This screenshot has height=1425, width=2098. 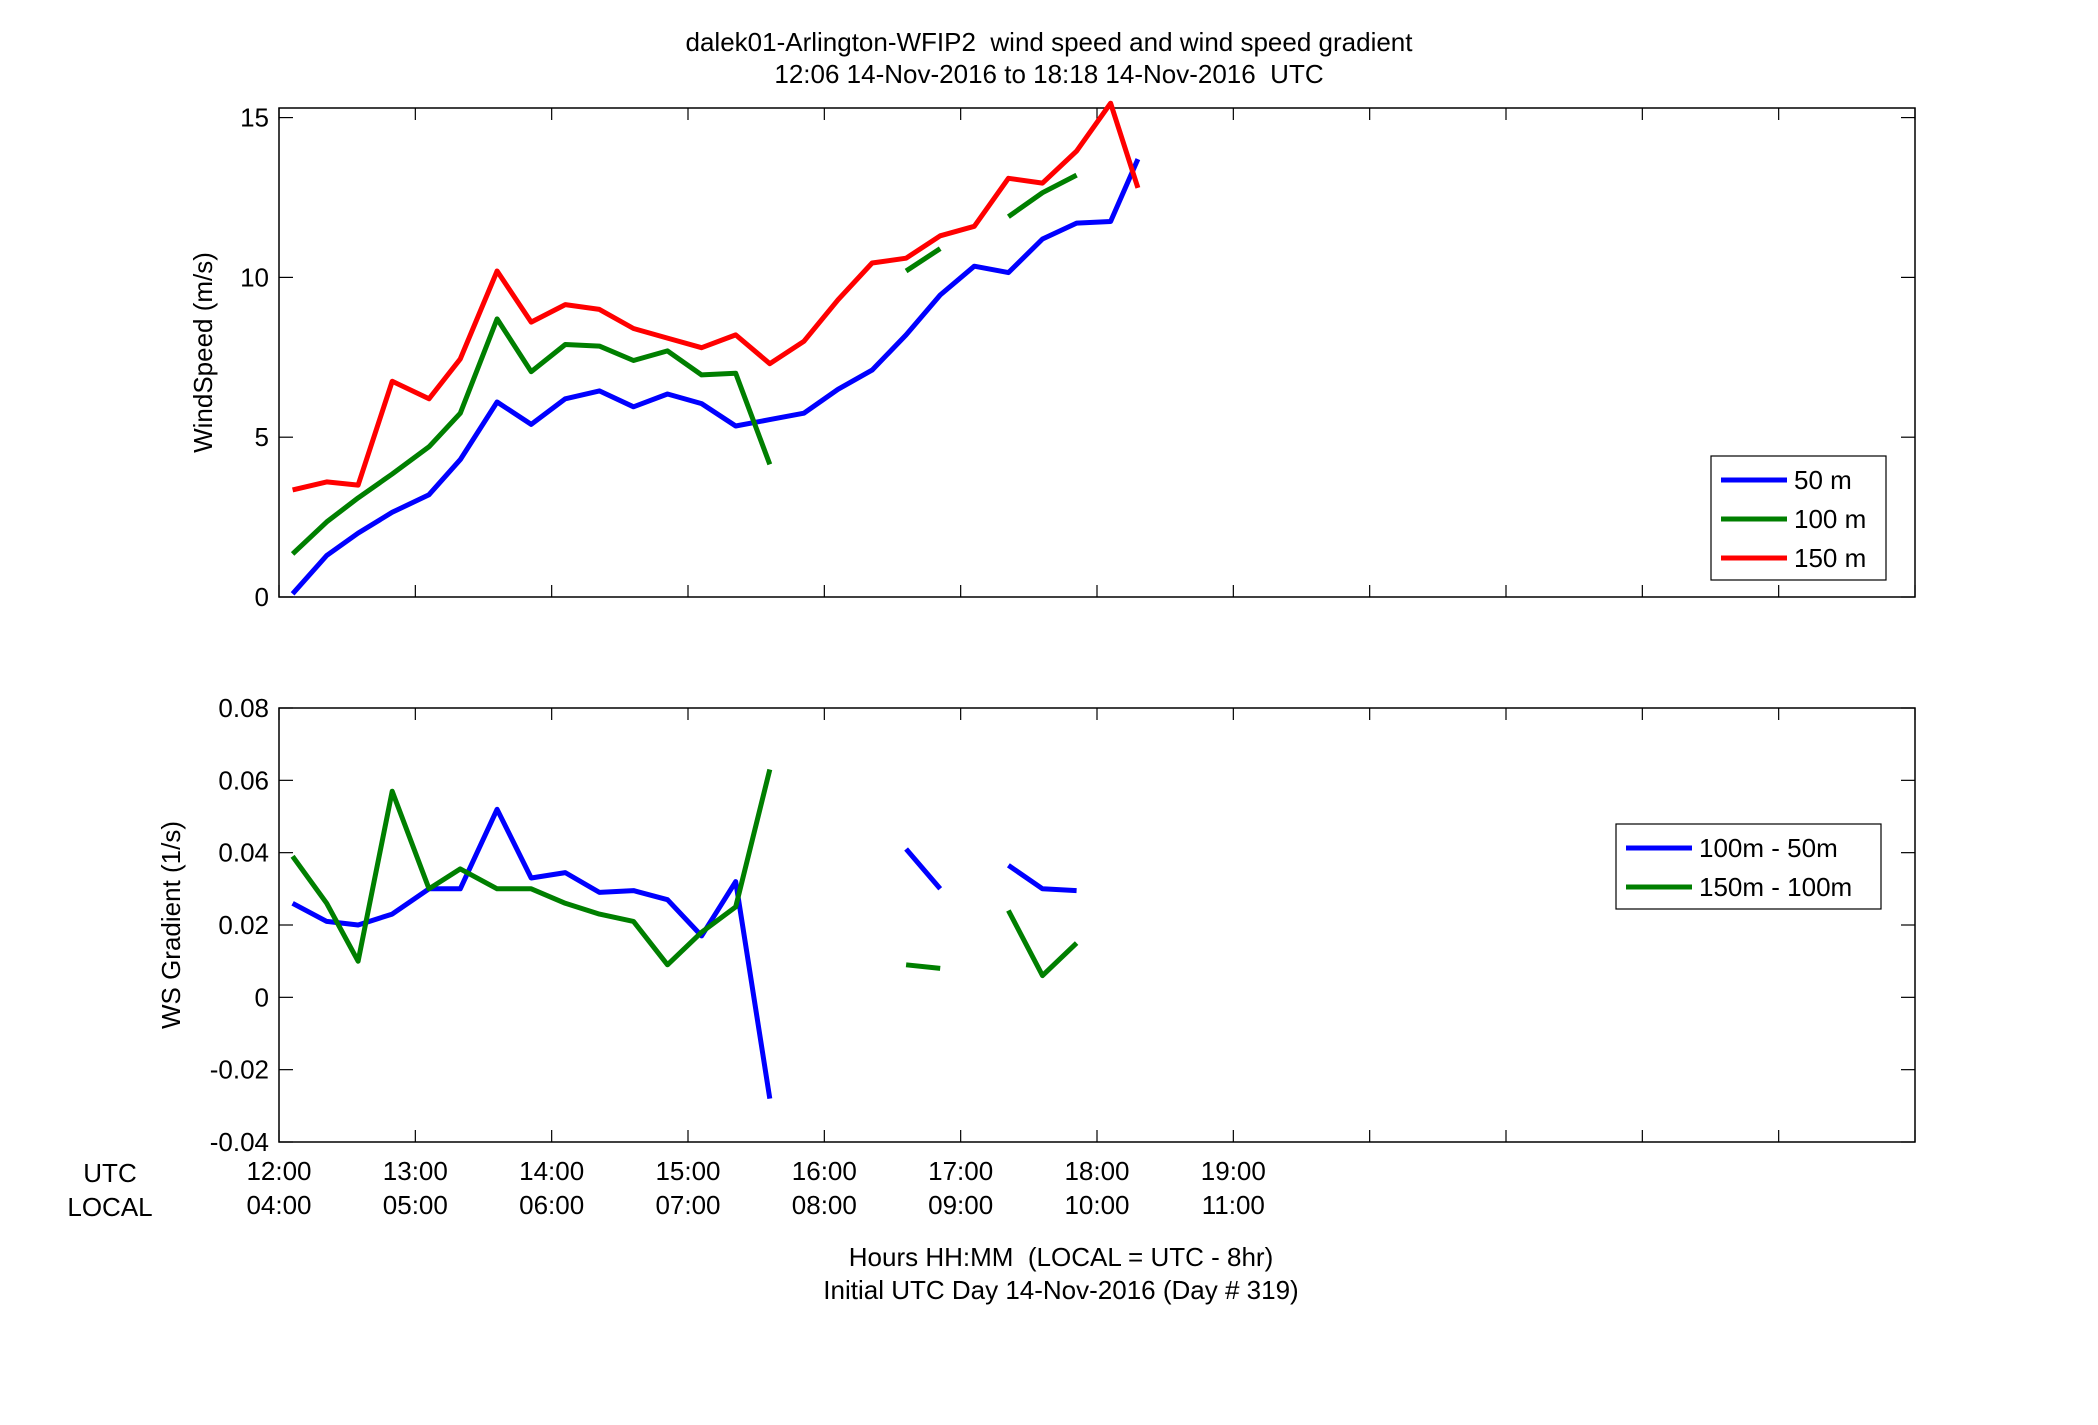 What do you see at coordinates (687, 1171) in the screenshot?
I see `x-tick-label-utc: 15:00` at bounding box center [687, 1171].